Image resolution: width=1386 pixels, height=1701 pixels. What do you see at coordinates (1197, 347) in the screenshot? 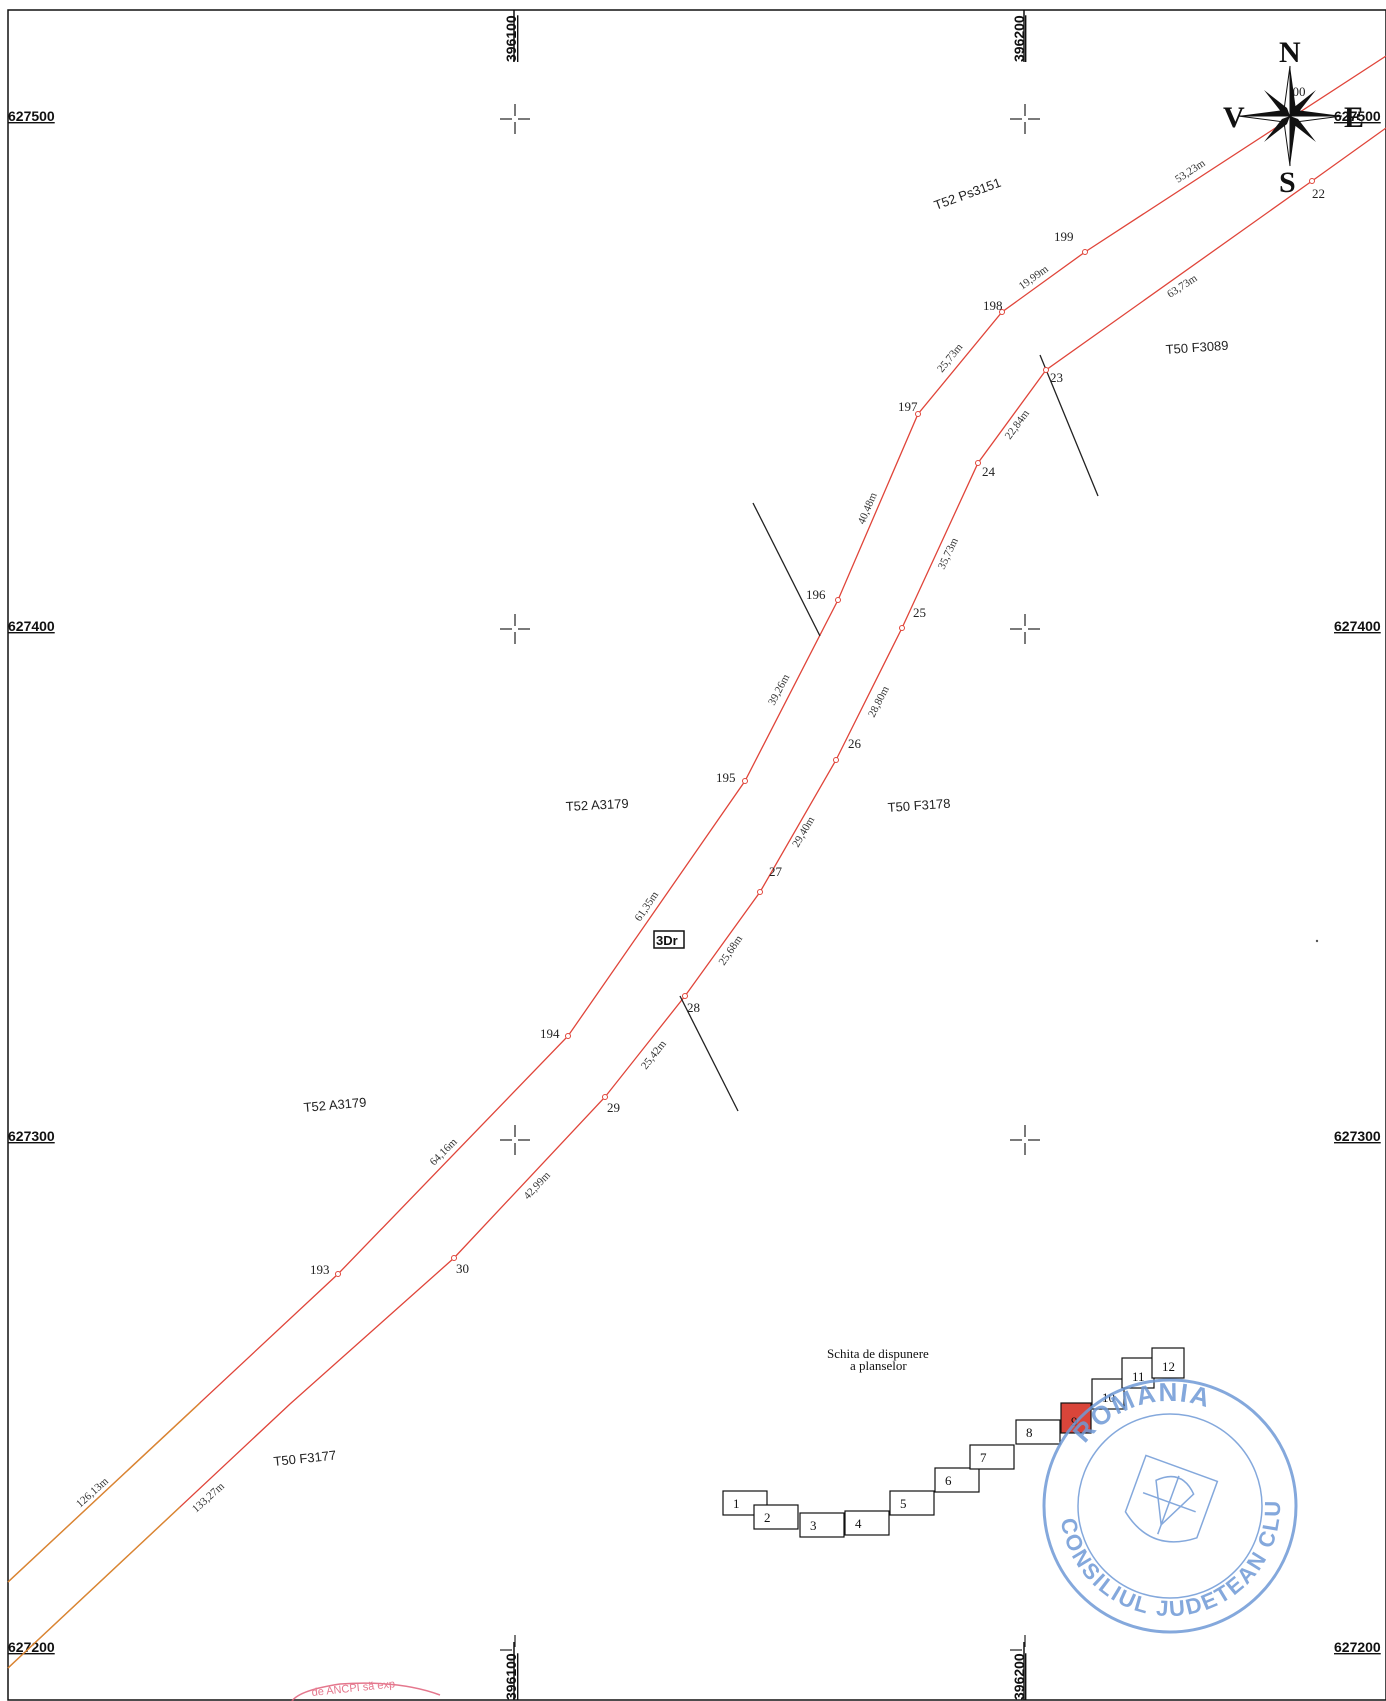
I see `parcel-label: T50 F3089` at bounding box center [1197, 347].